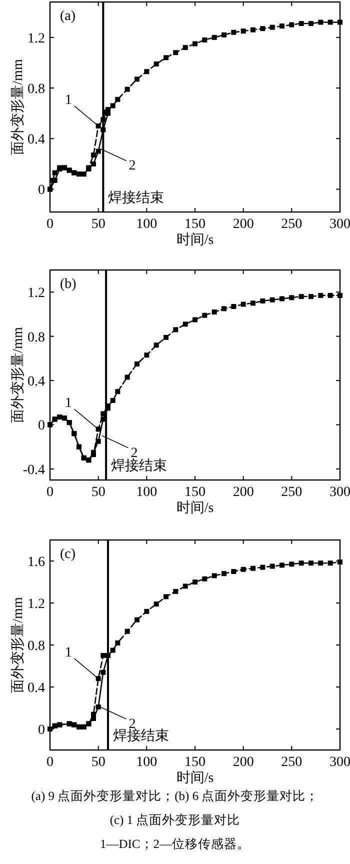  I want to click on text: (a), so click(68, 16).